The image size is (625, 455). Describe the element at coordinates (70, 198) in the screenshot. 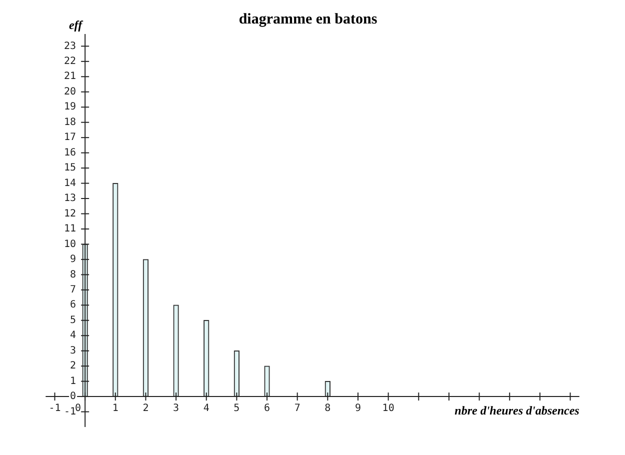

I see `y-tick-label: 13` at that location.